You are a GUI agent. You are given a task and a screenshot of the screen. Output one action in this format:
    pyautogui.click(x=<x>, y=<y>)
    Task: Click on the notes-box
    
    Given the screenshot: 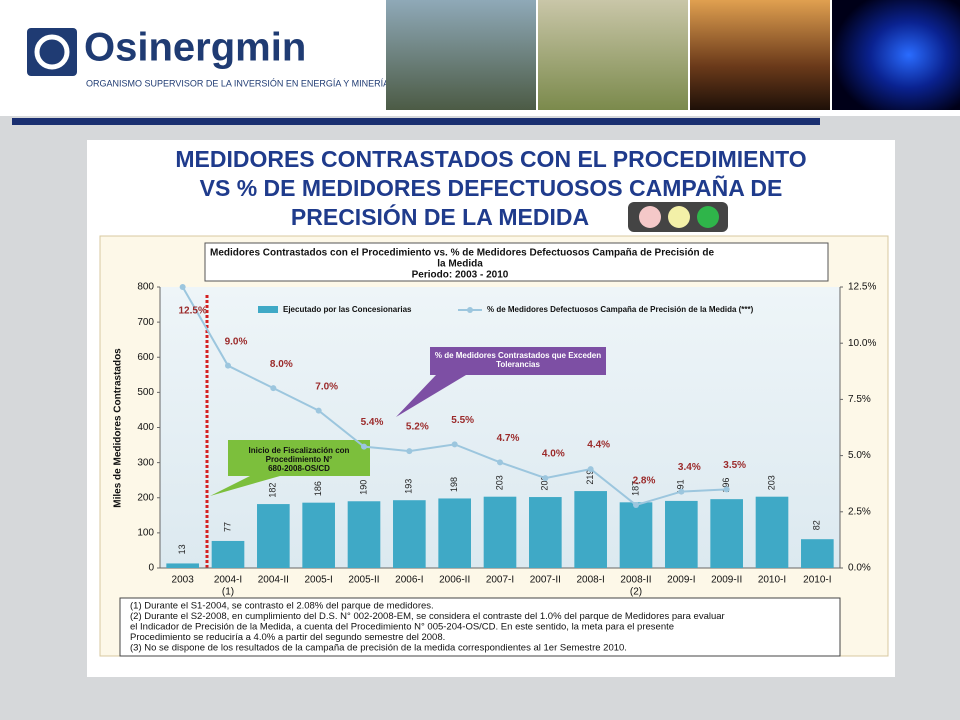 What is the action you would take?
    pyautogui.click(x=480, y=627)
    